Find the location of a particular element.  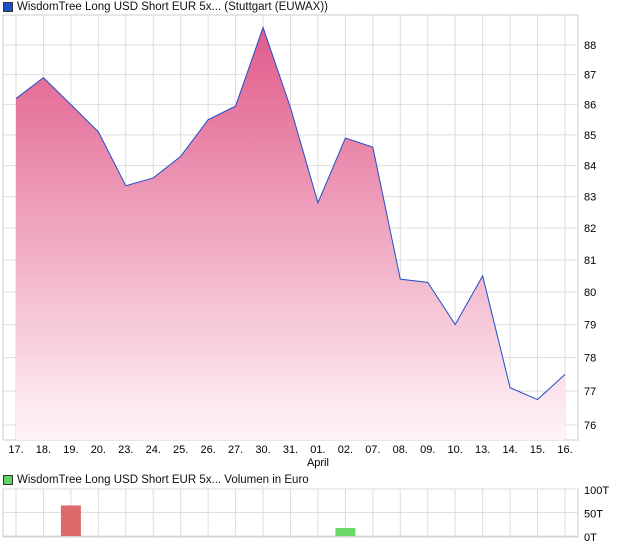

volume-y-tick-label: 100T is located at coordinates (596, 491).